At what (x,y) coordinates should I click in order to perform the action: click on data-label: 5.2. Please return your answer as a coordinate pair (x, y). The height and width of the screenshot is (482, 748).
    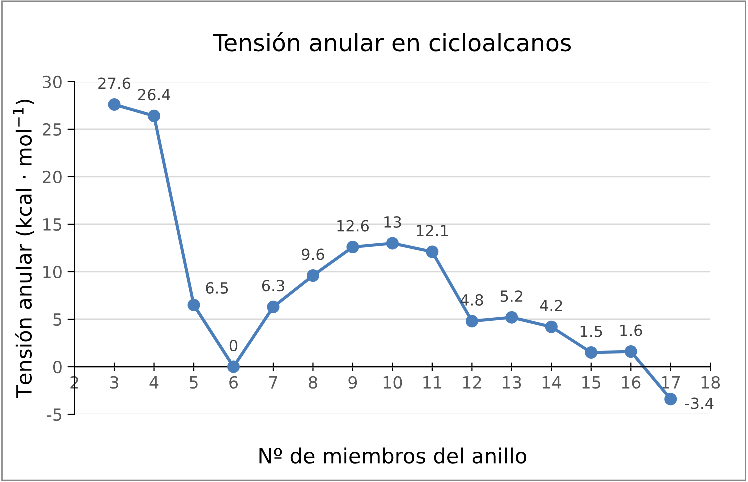
    Looking at the image, I should click on (511, 296).